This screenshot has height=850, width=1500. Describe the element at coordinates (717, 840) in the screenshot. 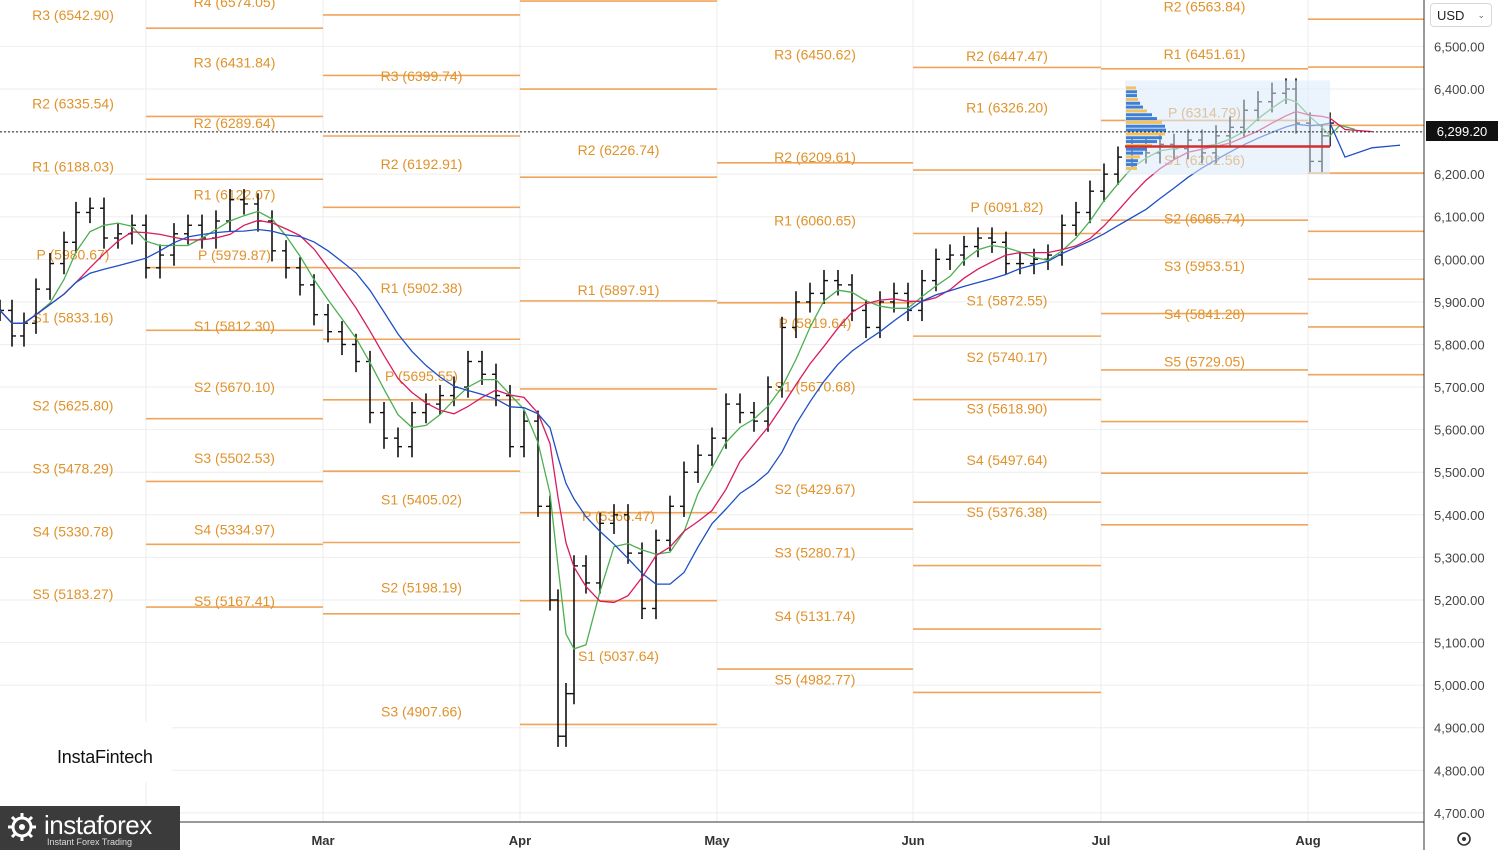

I see `x-tick-label: May` at that location.